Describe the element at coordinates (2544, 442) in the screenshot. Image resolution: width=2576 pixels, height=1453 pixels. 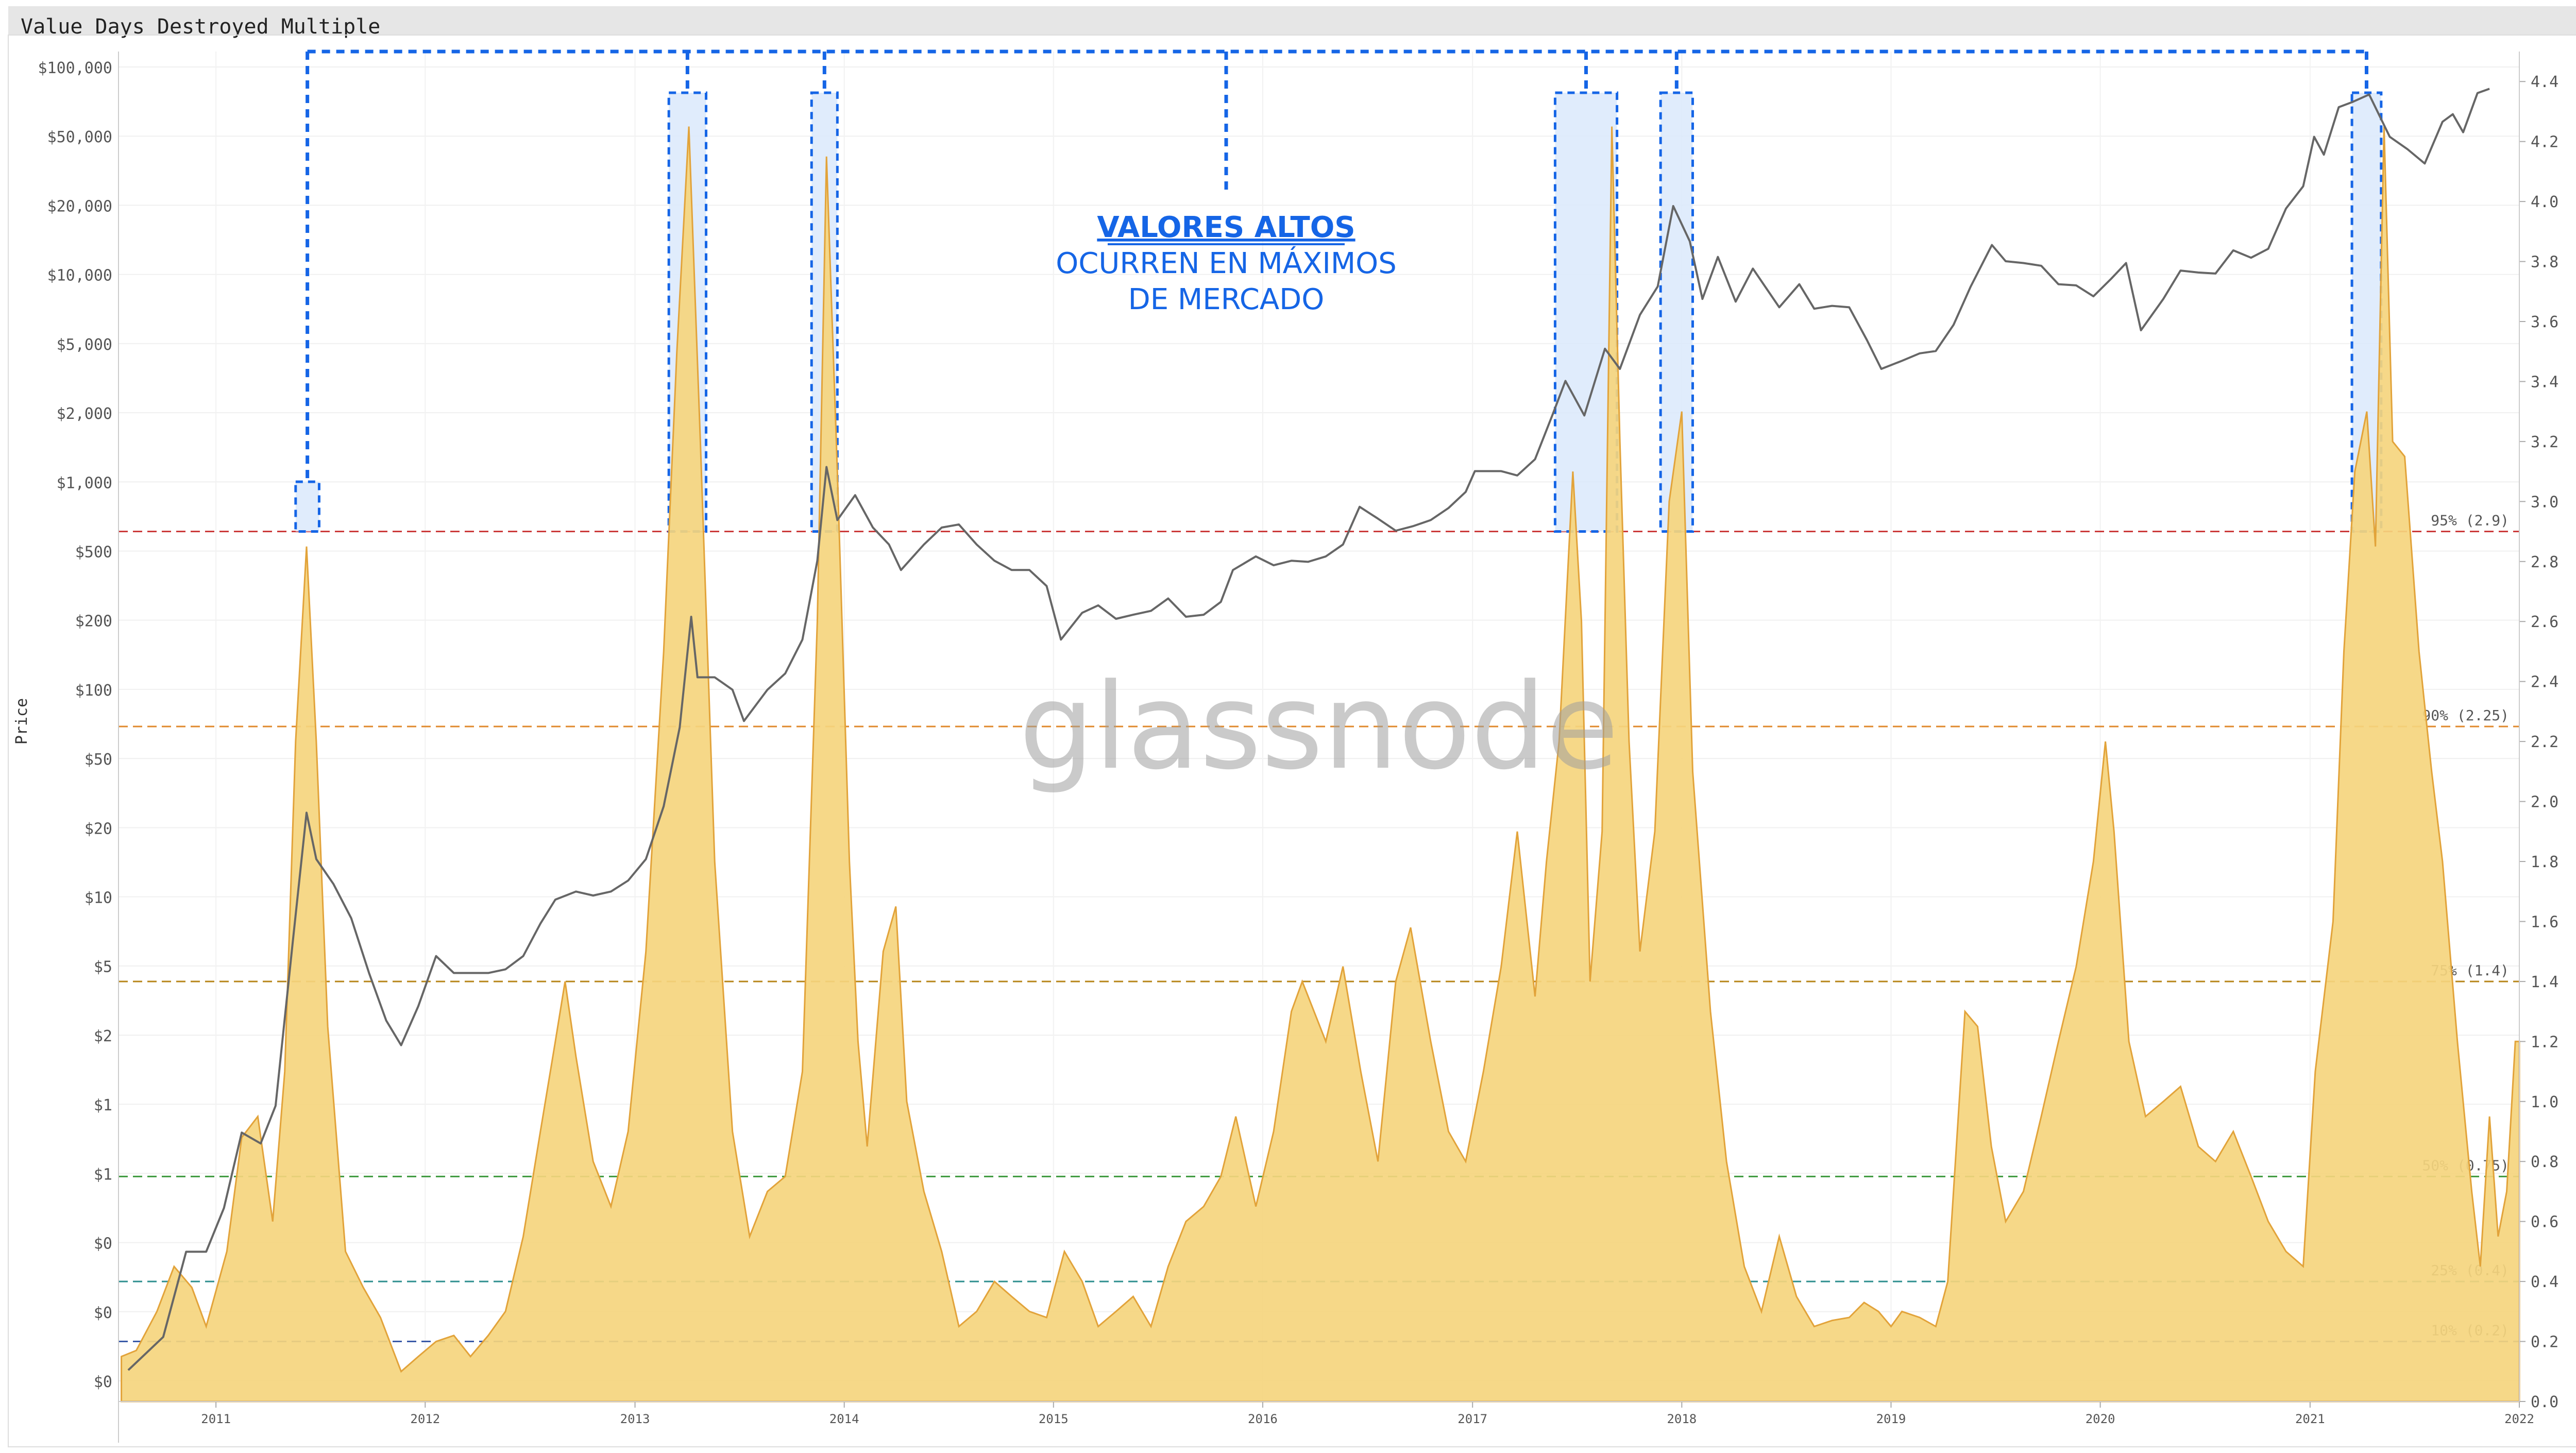
I see `right-tick-label: 3.2` at that location.